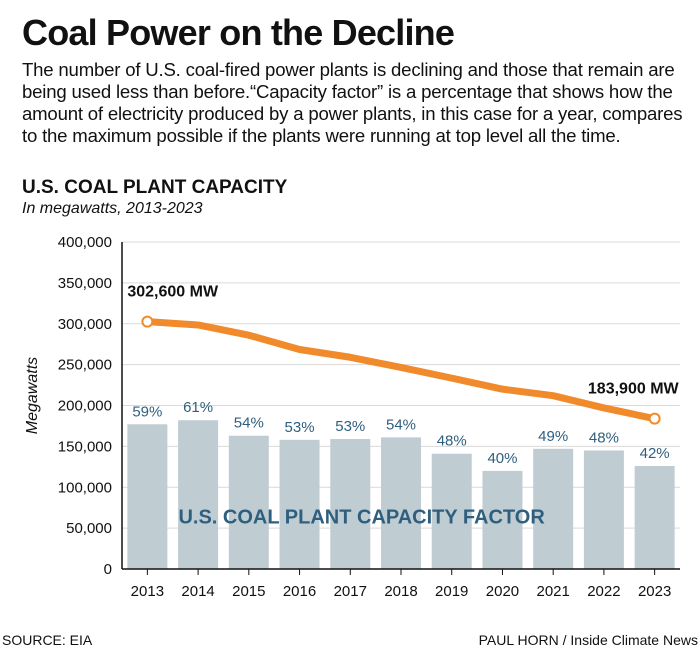 The height and width of the screenshot is (653, 700). What do you see at coordinates (85, 324) in the screenshot?
I see `y-tick-label: 300,000` at bounding box center [85, 324].